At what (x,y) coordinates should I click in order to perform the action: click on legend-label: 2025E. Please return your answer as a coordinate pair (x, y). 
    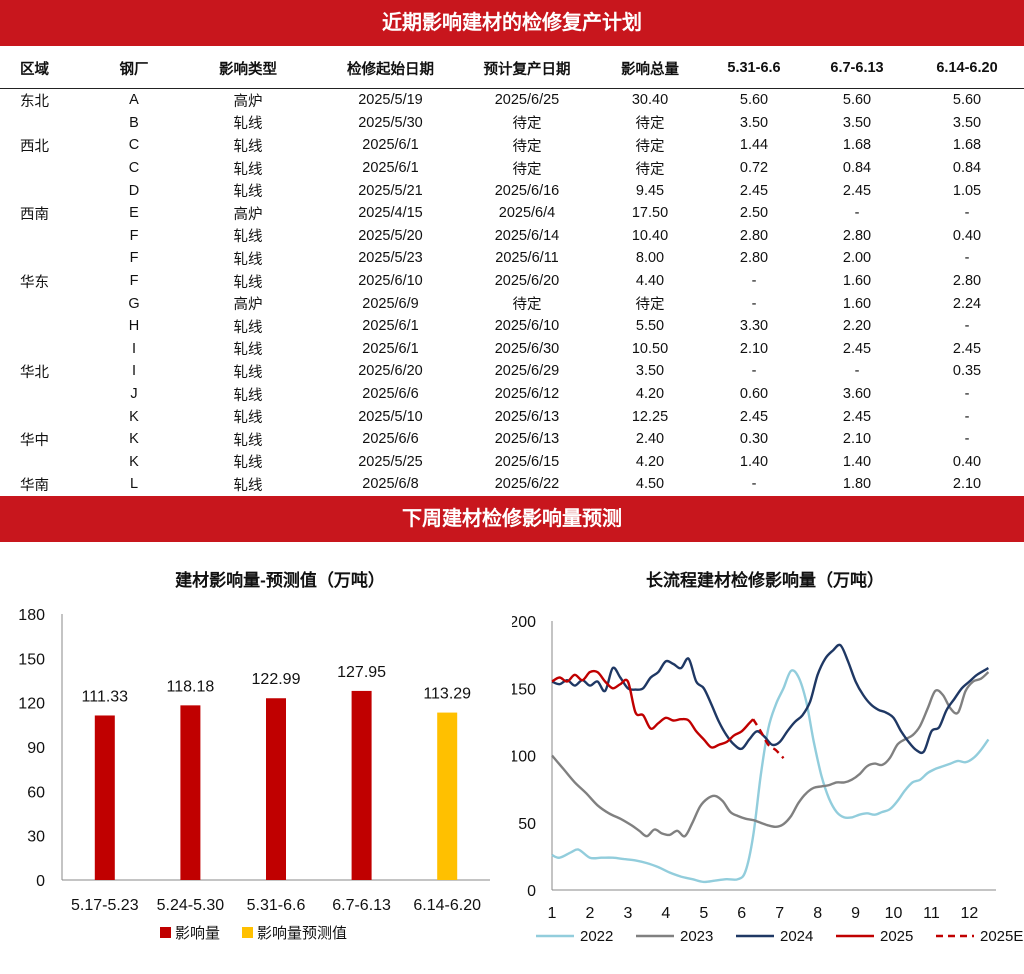
    Looking at the image, I should click on (1001, 936).